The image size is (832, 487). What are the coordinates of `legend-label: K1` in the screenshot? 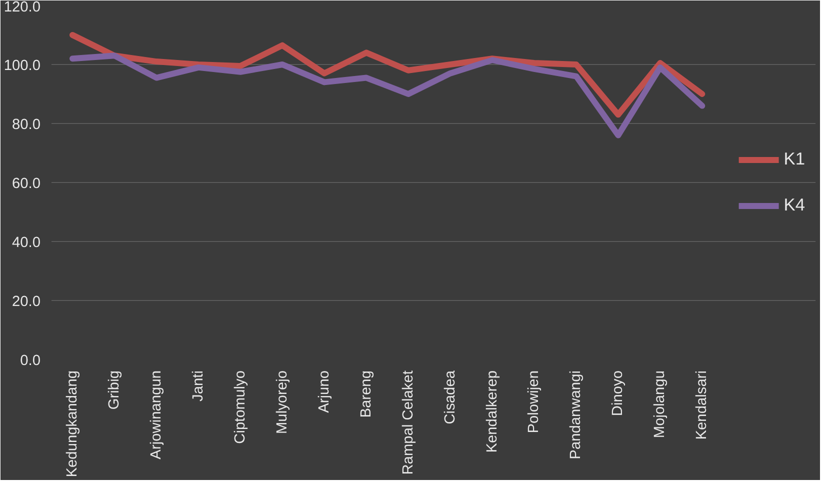 It's located at (794, 159).